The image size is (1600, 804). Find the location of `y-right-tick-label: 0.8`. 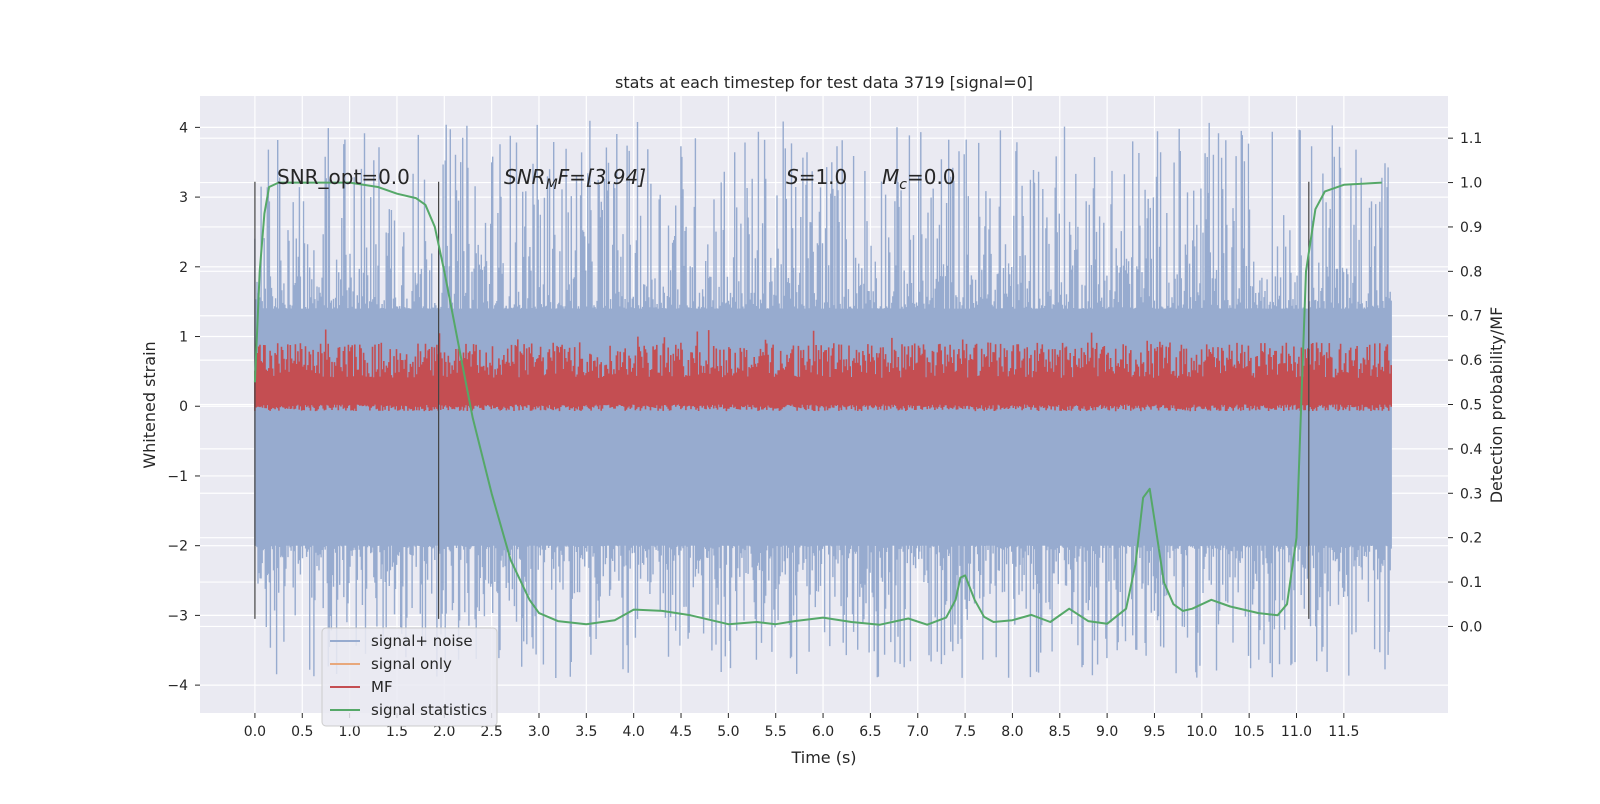

y-right-tick-label: 0.8 is located at coordinates (1471, 272).